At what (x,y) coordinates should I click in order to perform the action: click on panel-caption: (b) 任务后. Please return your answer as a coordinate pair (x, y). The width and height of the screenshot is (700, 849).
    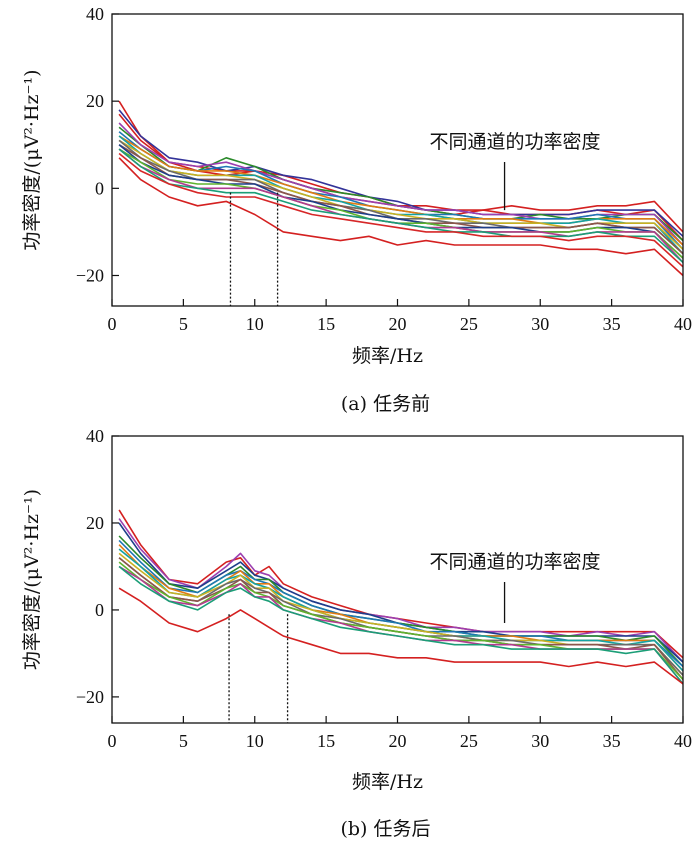
    Looking at the image, I should click on (385, 829).